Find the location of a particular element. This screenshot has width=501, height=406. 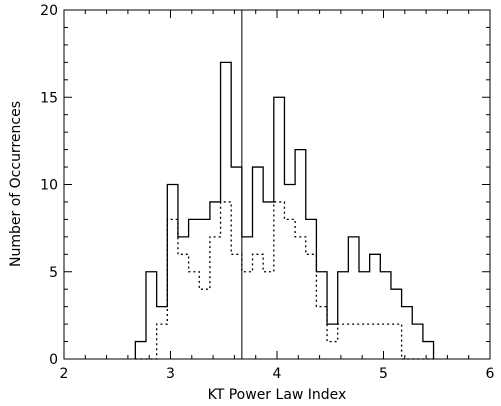

x-tick-label: 4 is located at coordinates (277, 374).